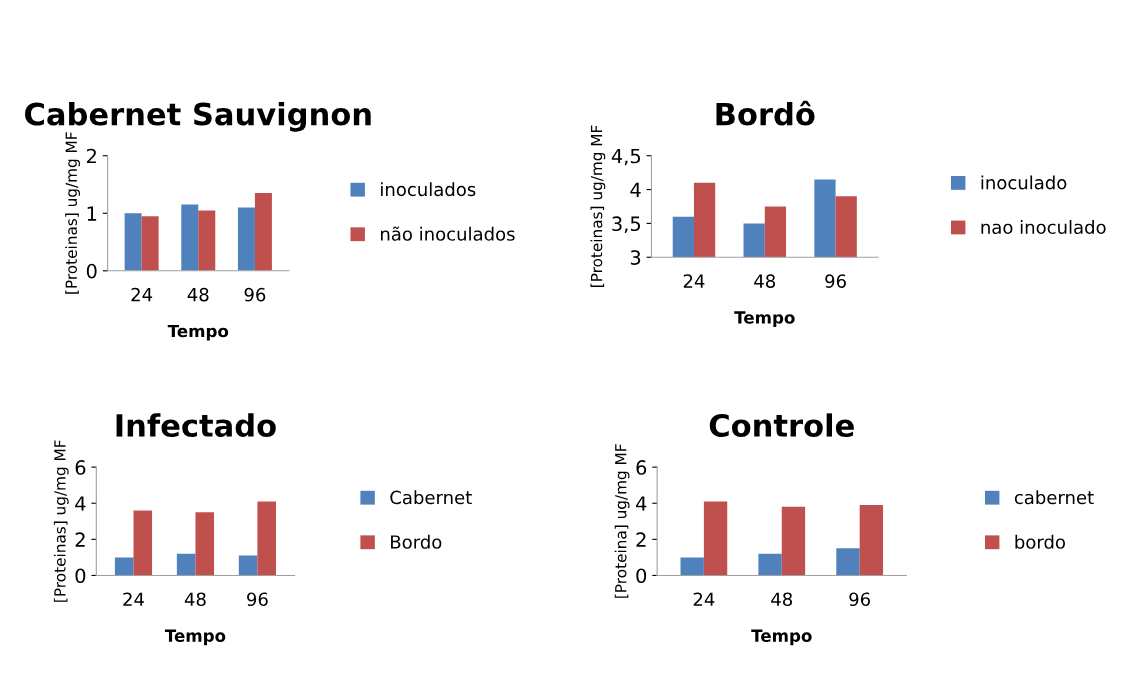  I want to click on chart-title: Infectado, so click(196, 425).